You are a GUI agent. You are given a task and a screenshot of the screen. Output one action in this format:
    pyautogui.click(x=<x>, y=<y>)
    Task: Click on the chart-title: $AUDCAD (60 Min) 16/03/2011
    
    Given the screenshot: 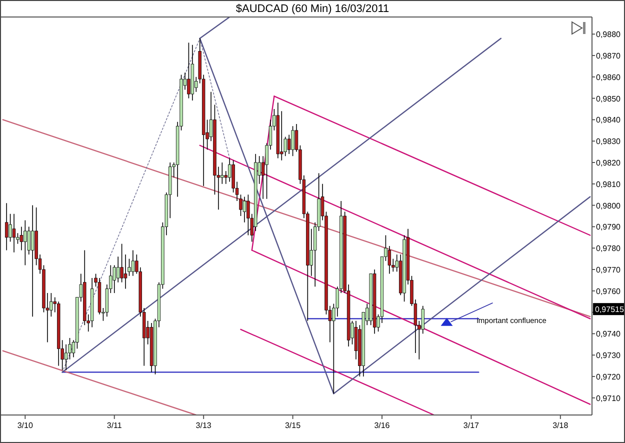 What is the action you would take?
    pyautogui.click(x=313, y=9)
    